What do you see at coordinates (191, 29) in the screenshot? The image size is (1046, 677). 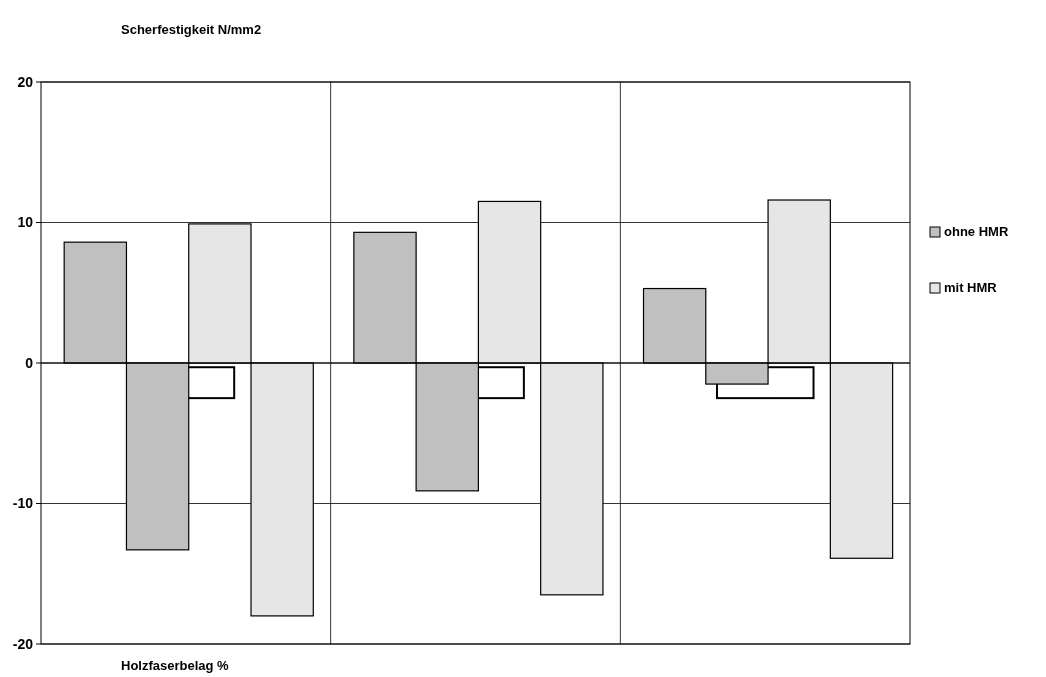 I see `y-axis-title: Scherfestigkeit N/mm2` at bounding box center [191, 29].